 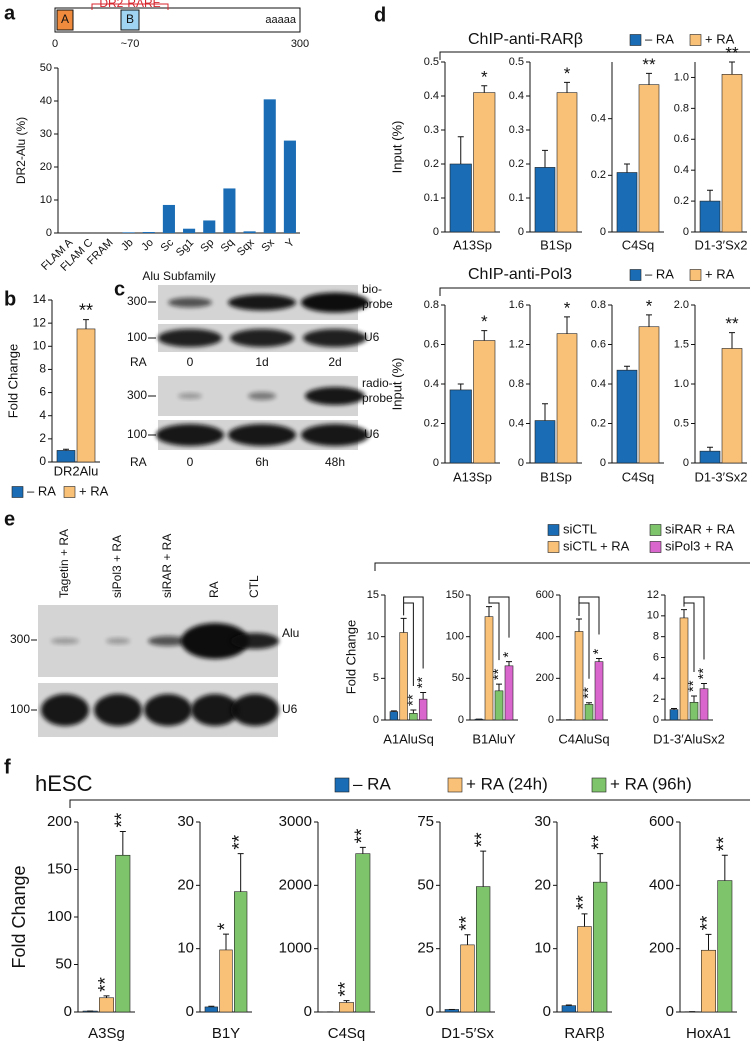 What do you see at coordinates (661, 884) in the screenshot?
I see `y-tick-label: 400` at bounding box center [661, 884].